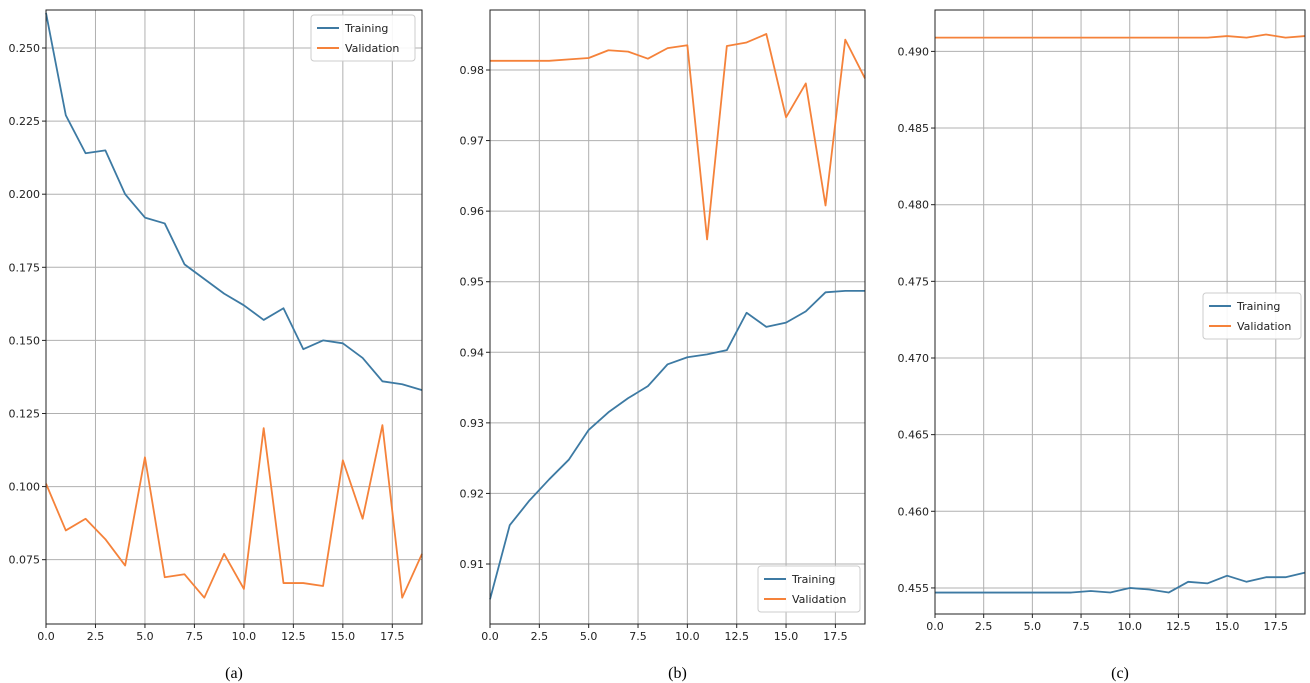 The height and width of the screenshot is (683, 1310). What do you see at coordinates (25, 560) in the screenshot?
I see `y-tick-label: 0.075` at bounding box center [25, 560].